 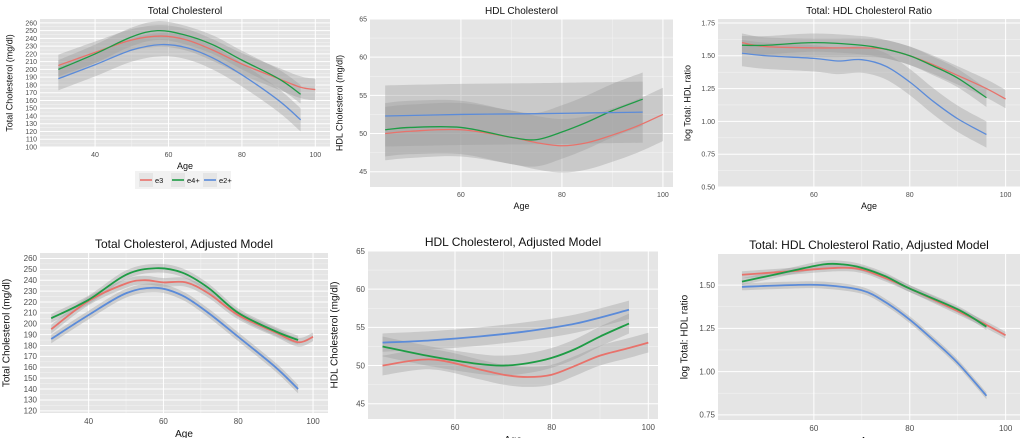 I want to click on chart-title: Total Cholesterol, Adjusted Model, so click(x=184, y=244).